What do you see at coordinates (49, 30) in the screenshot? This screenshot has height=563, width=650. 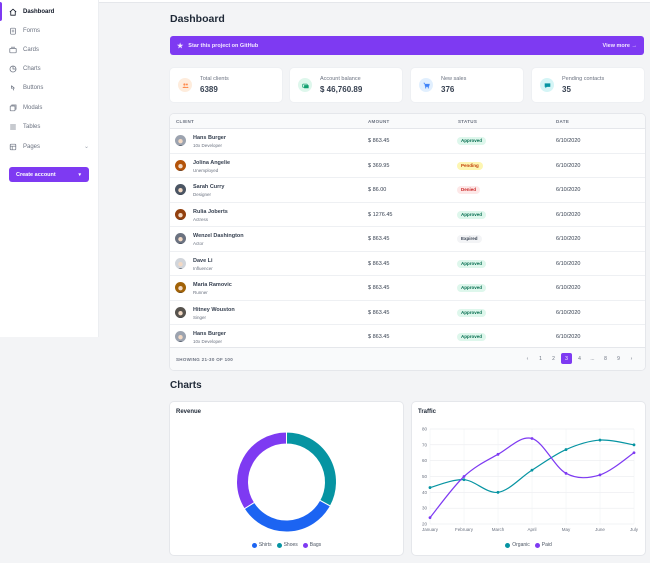 I see `sidebar-item-forms: Forms` at bounding box center [49, 30].